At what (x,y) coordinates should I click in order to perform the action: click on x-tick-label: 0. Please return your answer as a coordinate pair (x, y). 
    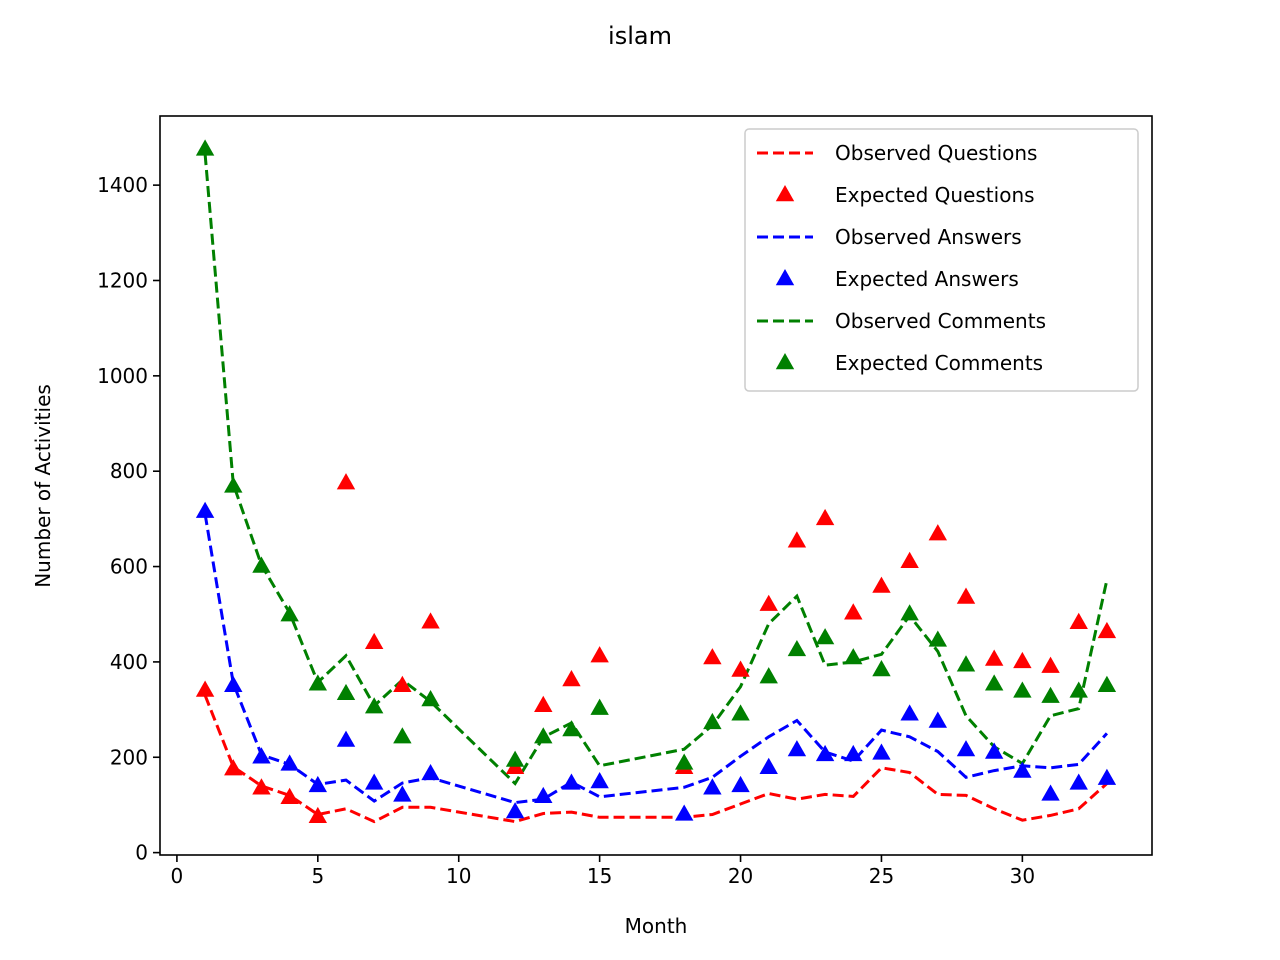
    Looking at the image, I should click on (177, 876).